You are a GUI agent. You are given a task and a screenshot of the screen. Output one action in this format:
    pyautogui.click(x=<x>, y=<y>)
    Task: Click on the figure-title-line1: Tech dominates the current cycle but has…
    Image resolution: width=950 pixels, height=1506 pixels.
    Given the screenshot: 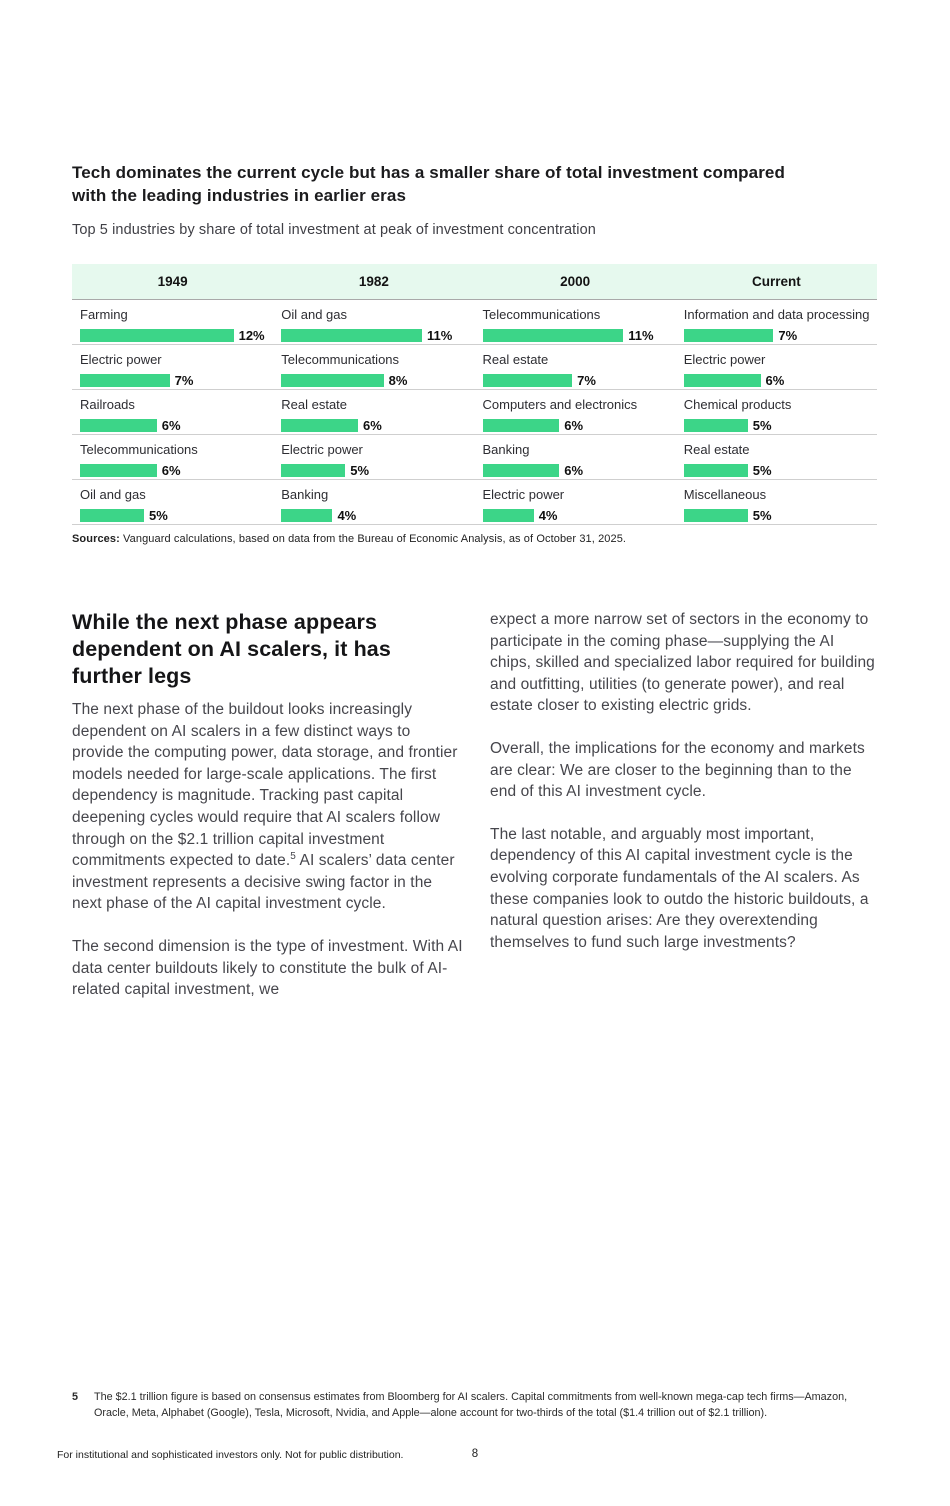 What is the action you would take?
    pyautogui.click(x=428, y=172)
    